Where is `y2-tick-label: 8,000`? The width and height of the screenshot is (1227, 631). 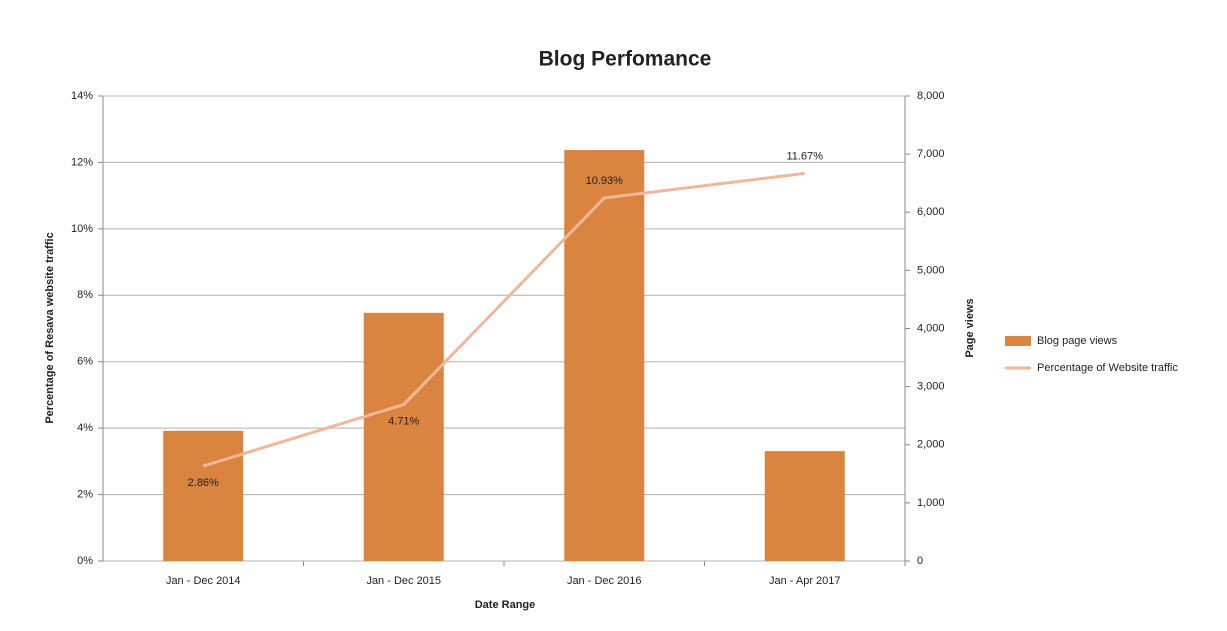 y2-tick-label: 8,000 is located at coordinates (931, 96).